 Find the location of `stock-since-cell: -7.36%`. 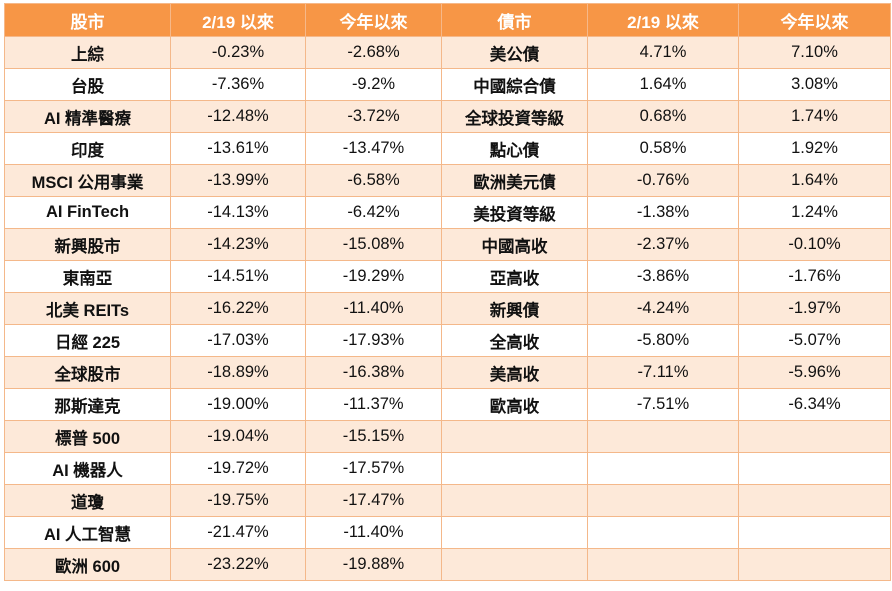

stock-since-cell: -7.36% is located at coordinates (238, 84).